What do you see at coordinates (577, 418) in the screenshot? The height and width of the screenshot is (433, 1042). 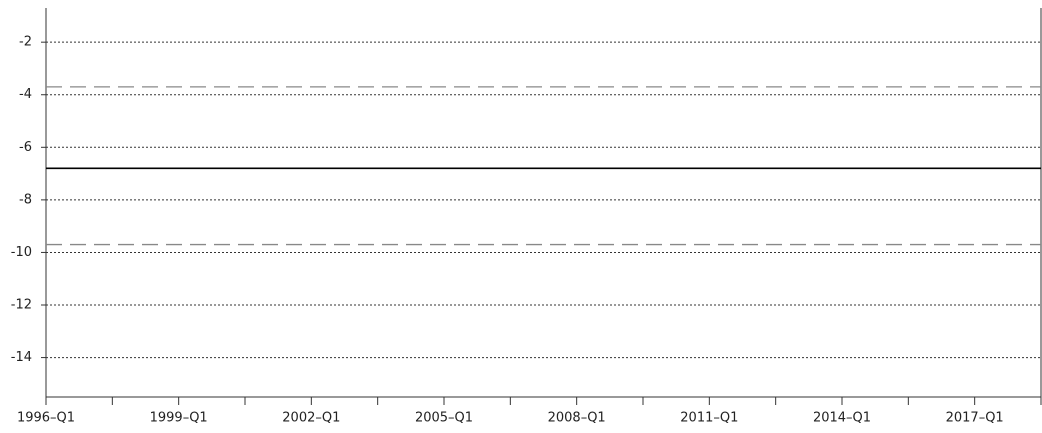 I see `x-tick-label: 2008–Q1` at bounding box center [577, 418].